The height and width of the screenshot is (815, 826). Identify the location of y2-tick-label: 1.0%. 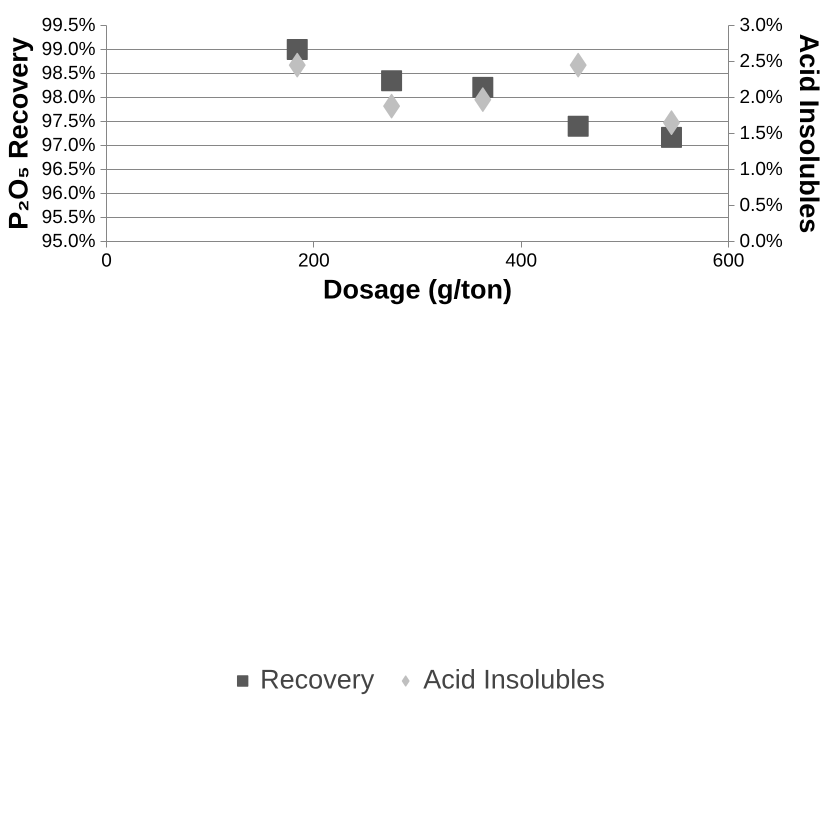
(761, 169).